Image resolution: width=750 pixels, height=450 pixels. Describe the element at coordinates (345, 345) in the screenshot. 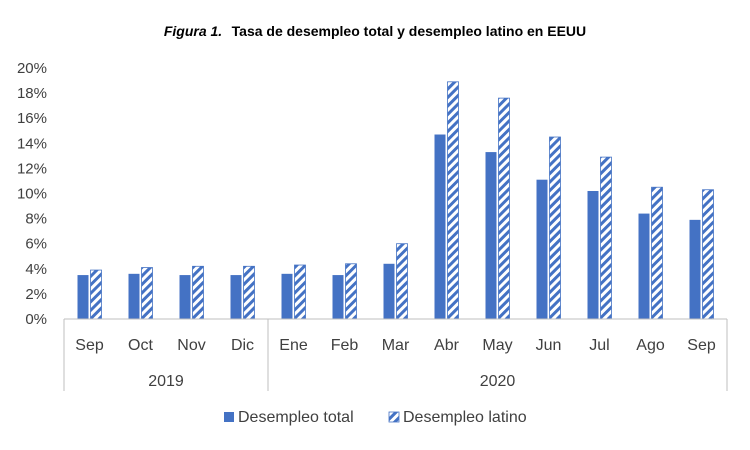

I see `x-tick-label: Feb` at that location.